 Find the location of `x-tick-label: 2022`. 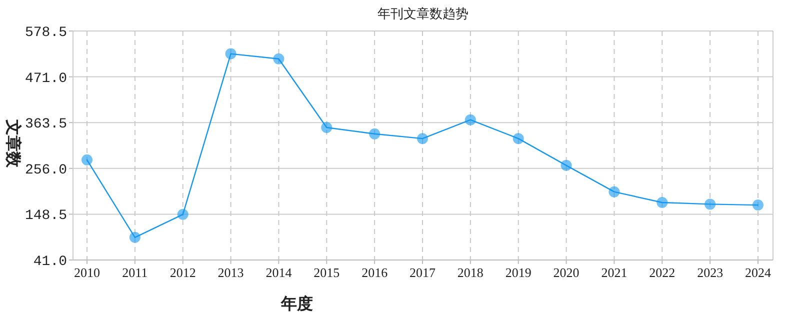

x-tick-label: 2022 is located at coordinates (662, 272).